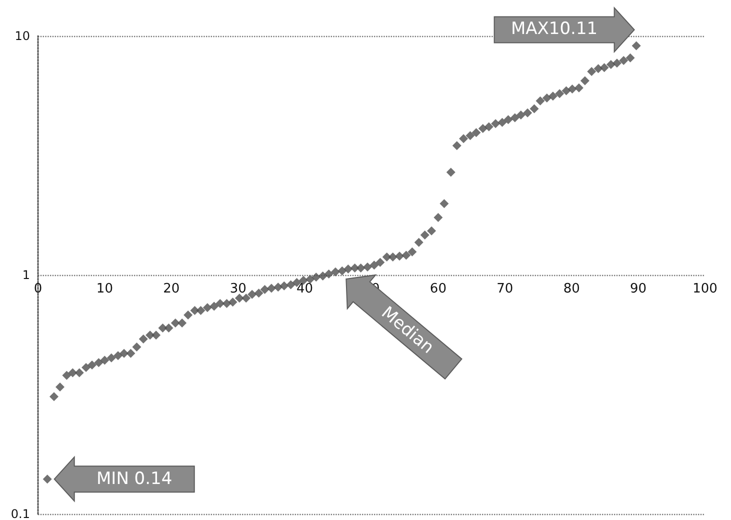  What do you see at coordinates (38, 289) in the screenshot?
I see `x-tick-label: 0` at bounding box center [38, 289].